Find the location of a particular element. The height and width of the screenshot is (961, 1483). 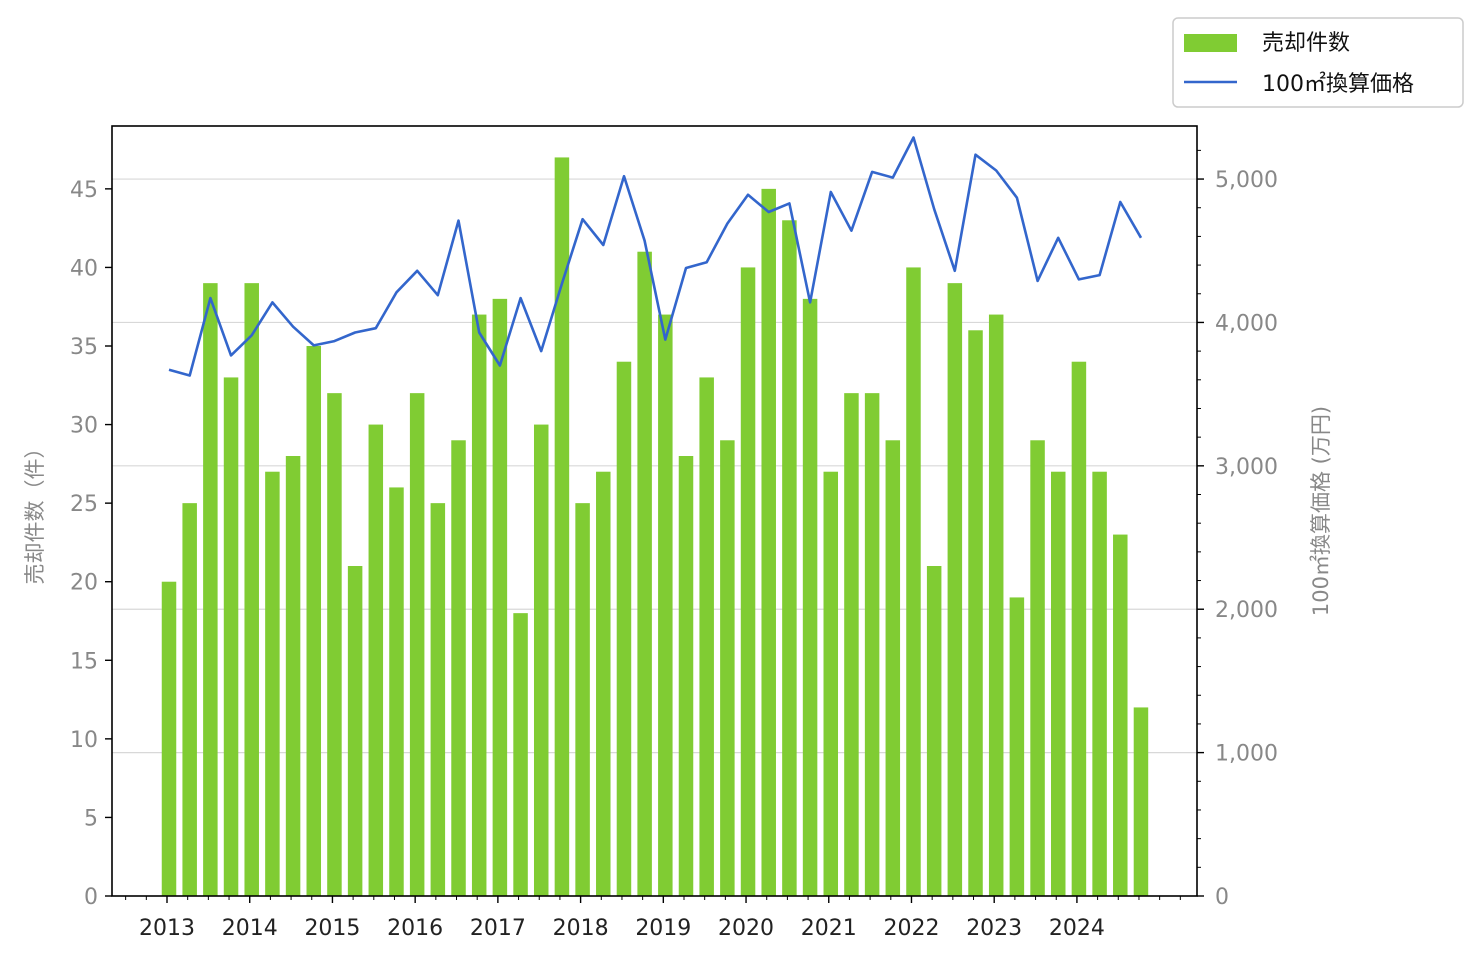

x-tick-label-4: 2017 is located at coordinates (498, 928).